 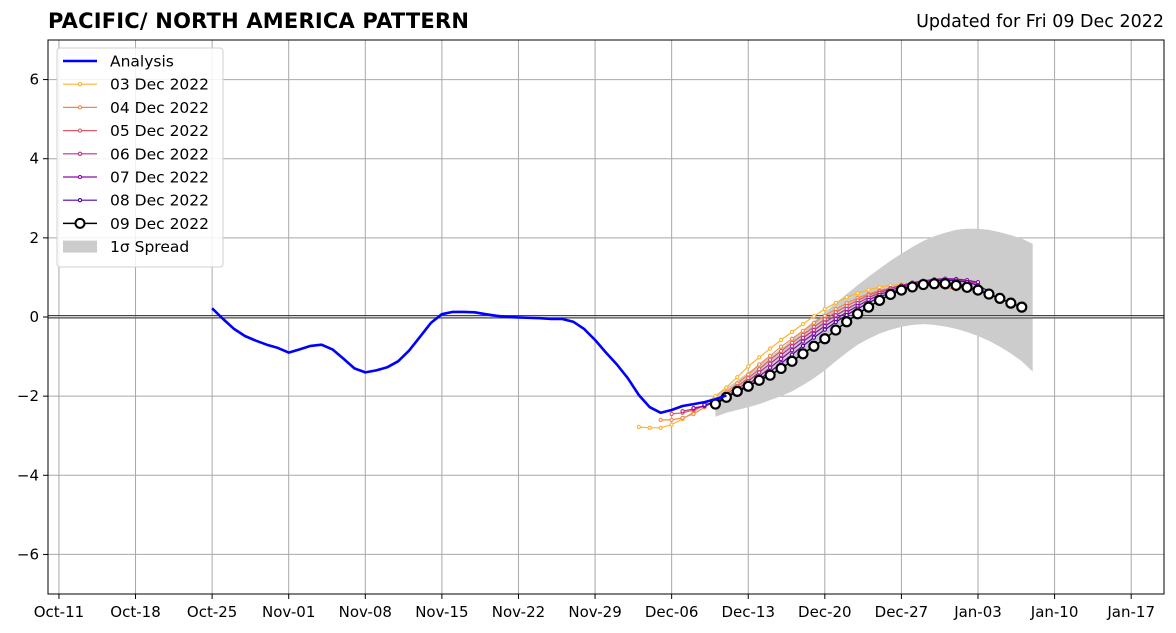 I want to click on spread-band-layer, so click(x=874, y=322).